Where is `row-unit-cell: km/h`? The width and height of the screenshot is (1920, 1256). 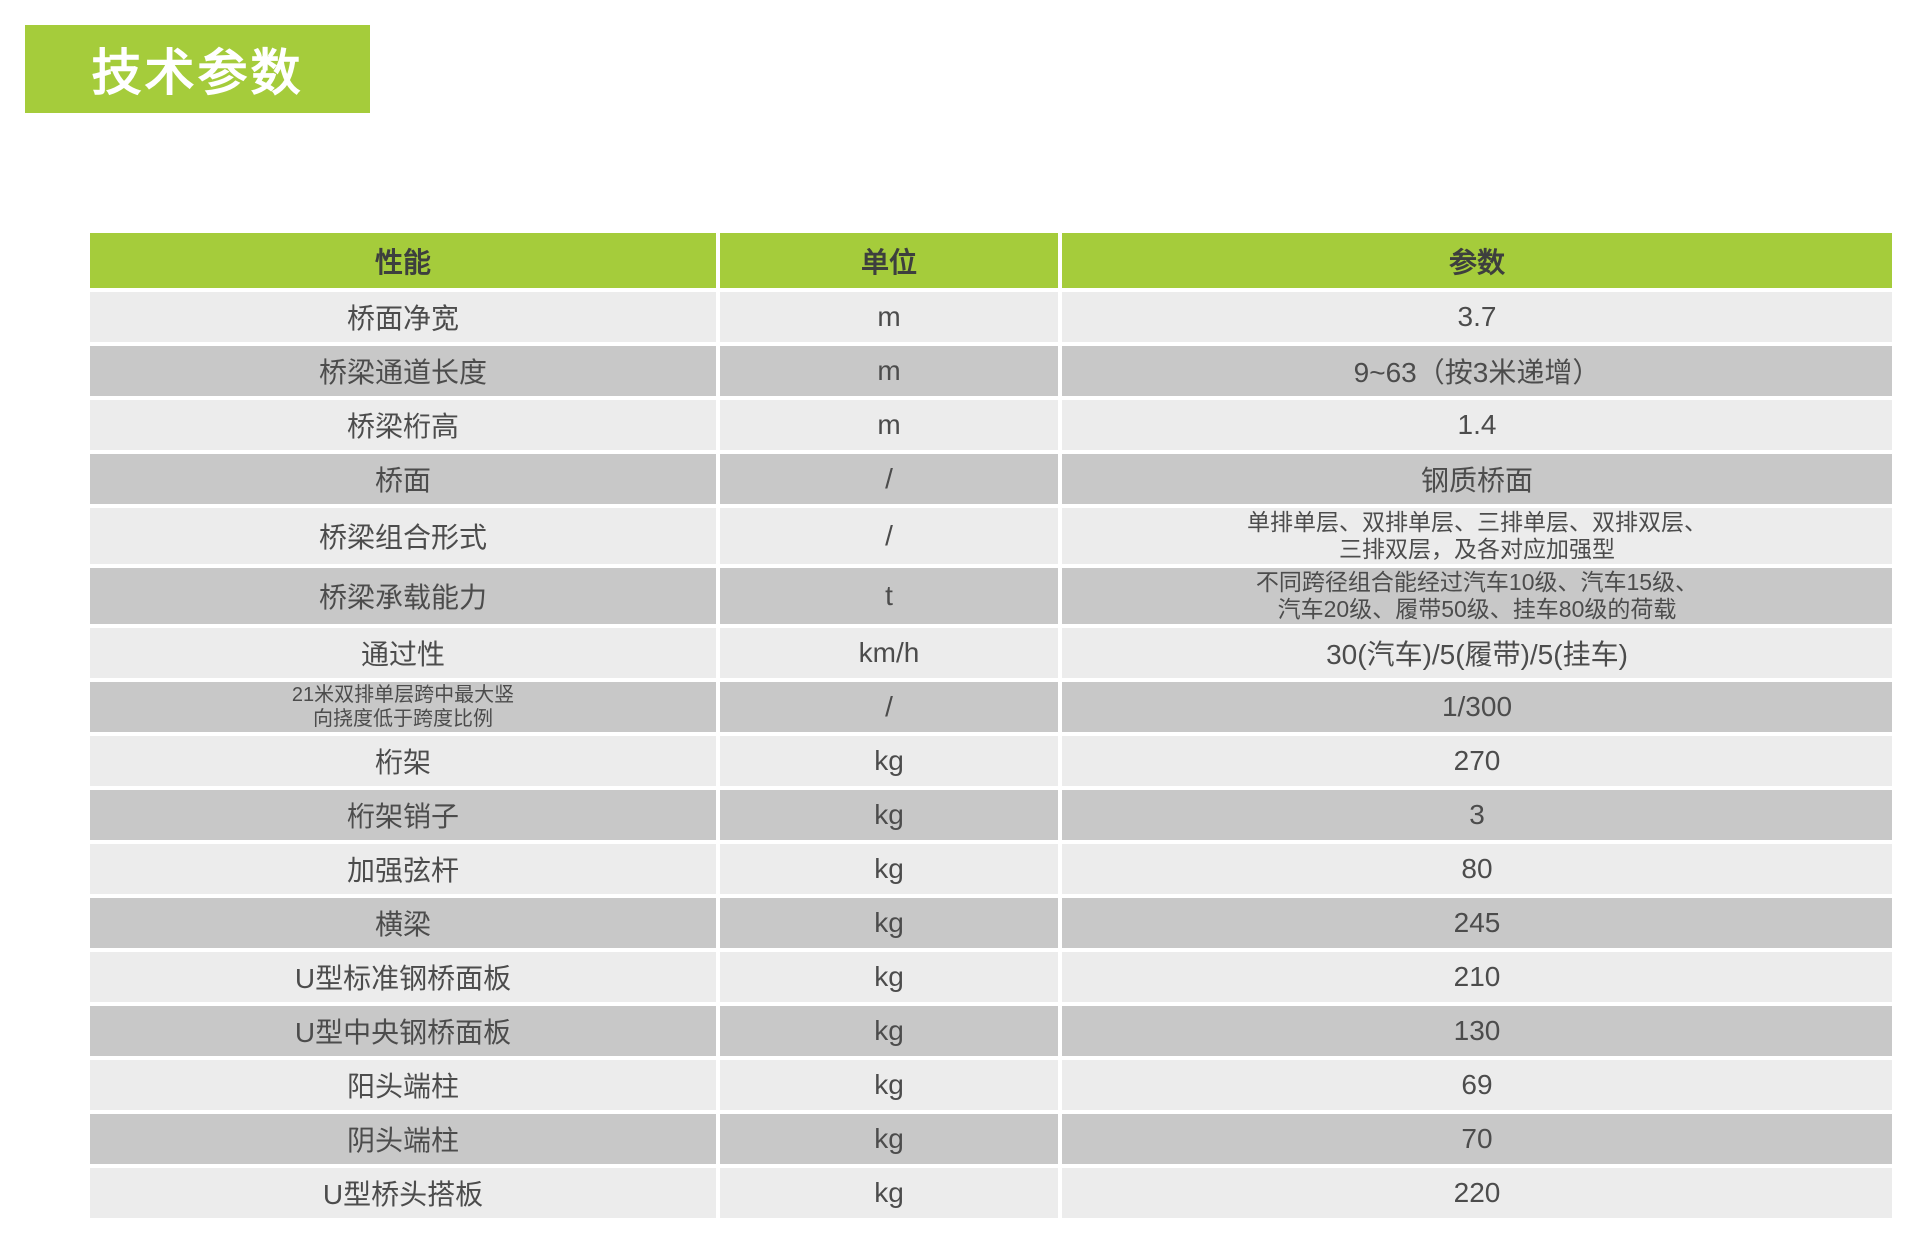 row-unit-cell: km/h is located at coordinates (889, 653).